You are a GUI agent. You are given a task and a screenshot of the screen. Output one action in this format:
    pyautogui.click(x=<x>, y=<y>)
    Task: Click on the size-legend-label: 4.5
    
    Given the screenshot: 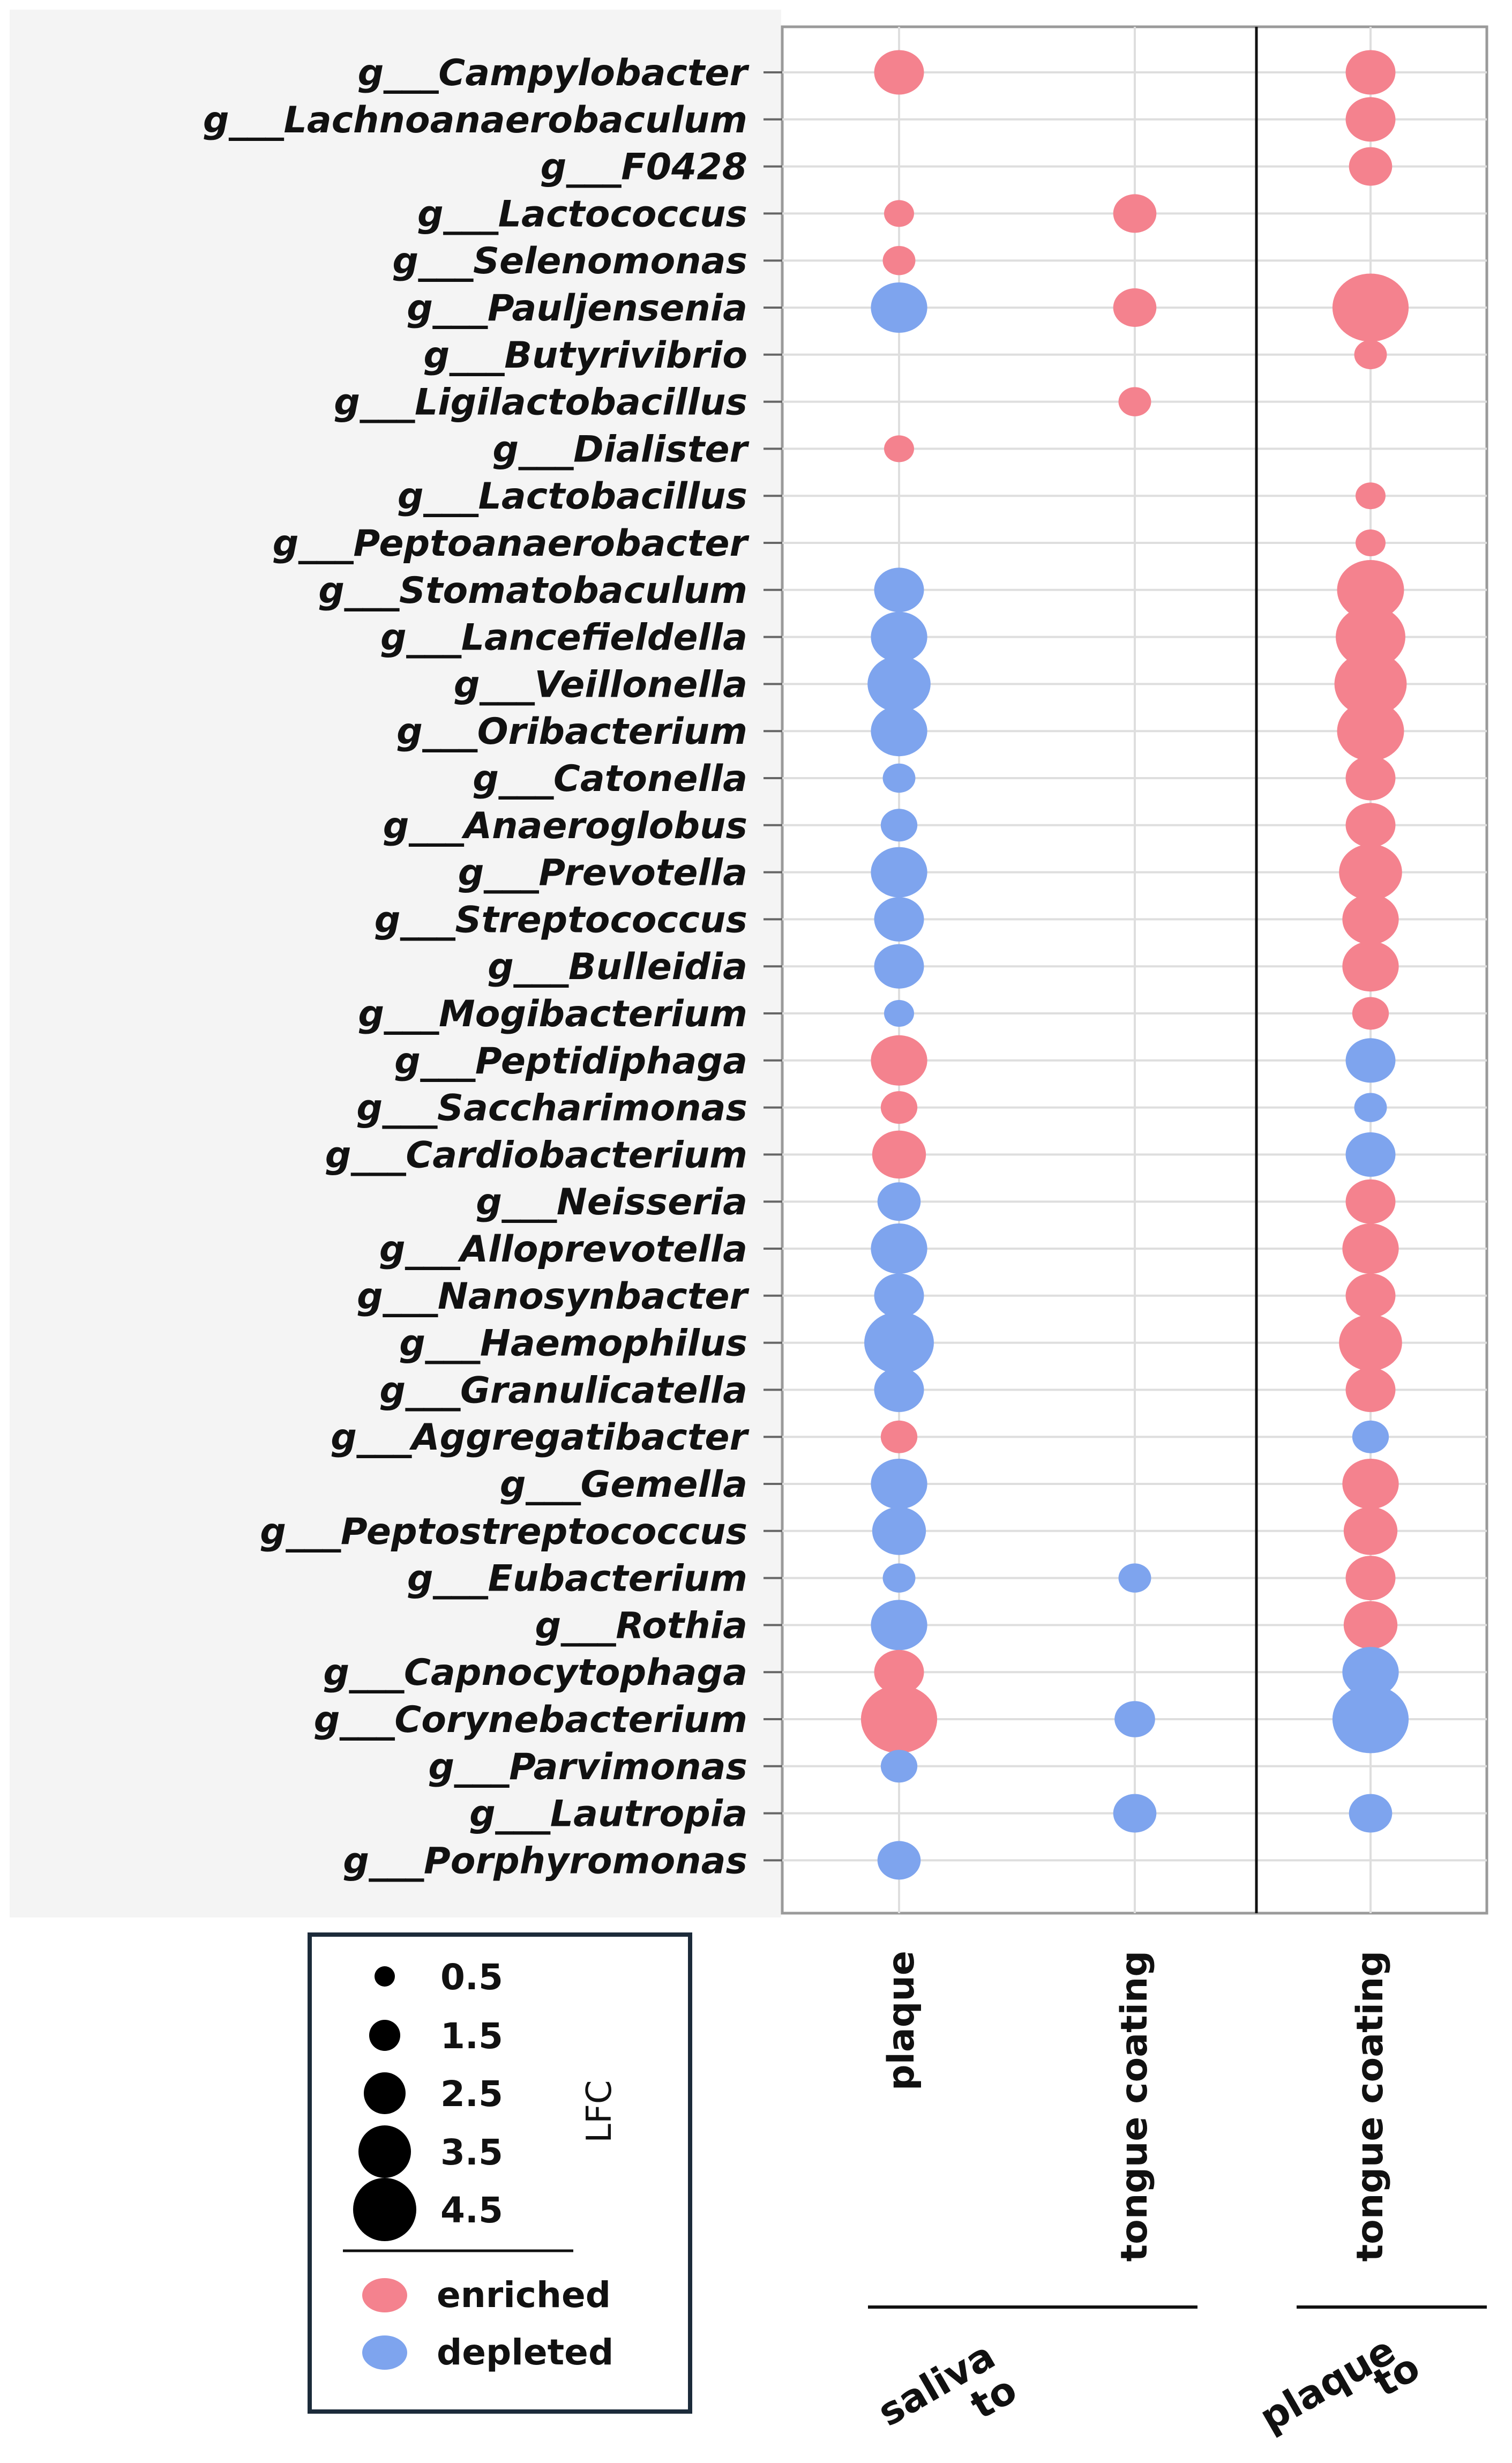 What is the action you would take?
    pyautogui.click(x=472, y=2211)
    